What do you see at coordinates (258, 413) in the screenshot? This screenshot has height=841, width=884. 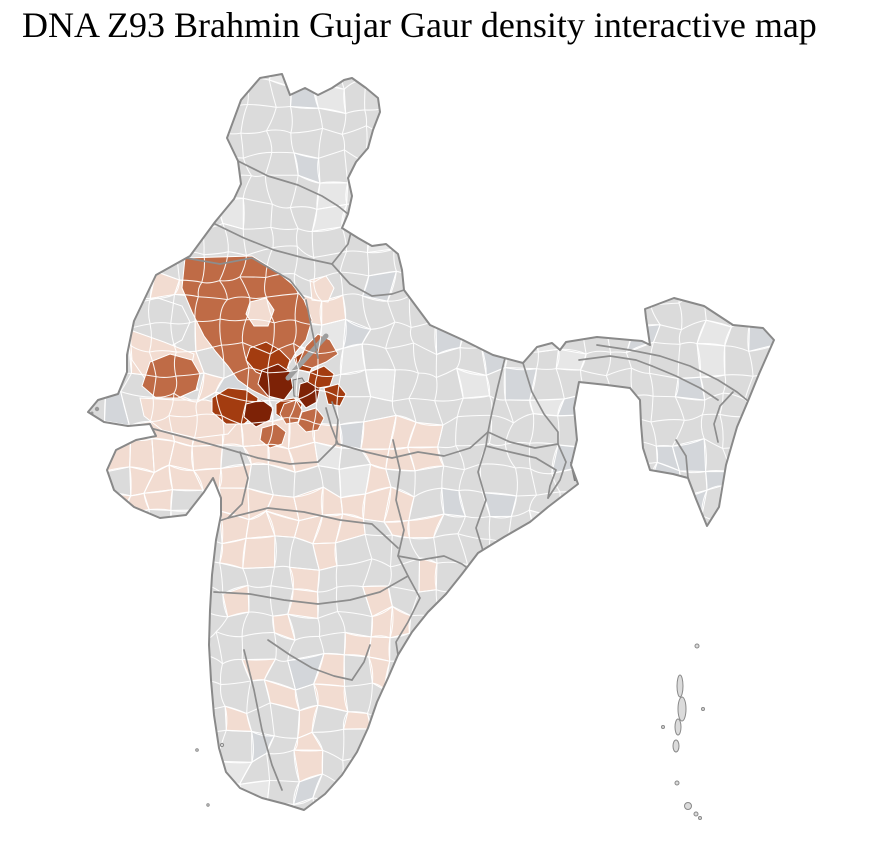 I see `district-veryhigh-south` at bounding box center [258, 413].